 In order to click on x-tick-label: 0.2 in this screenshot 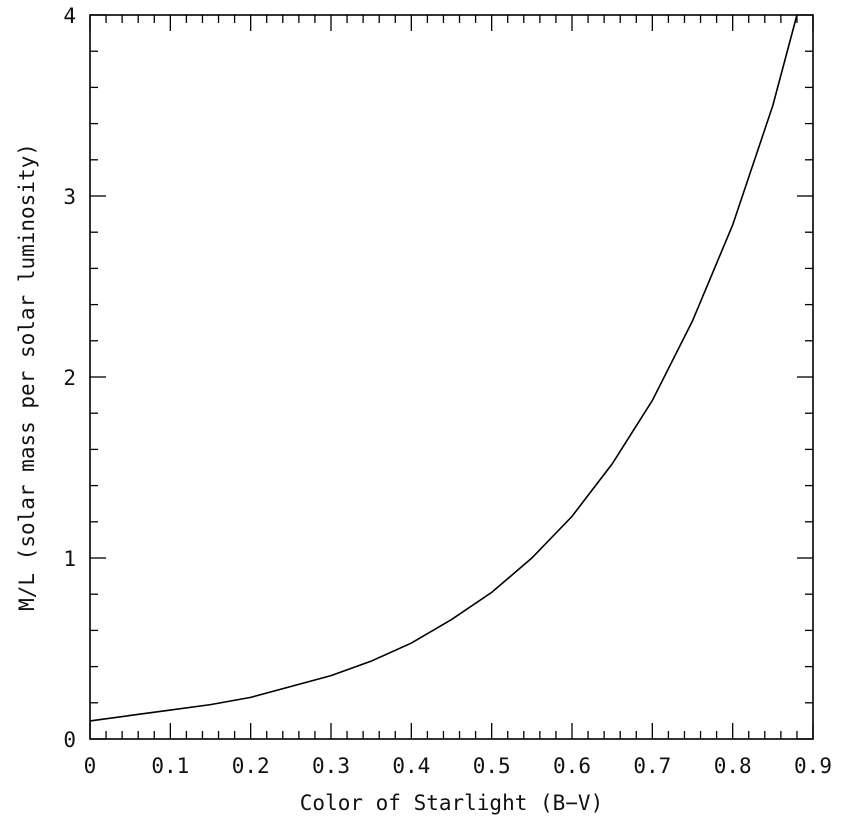, I will do `click(251, 766)`.